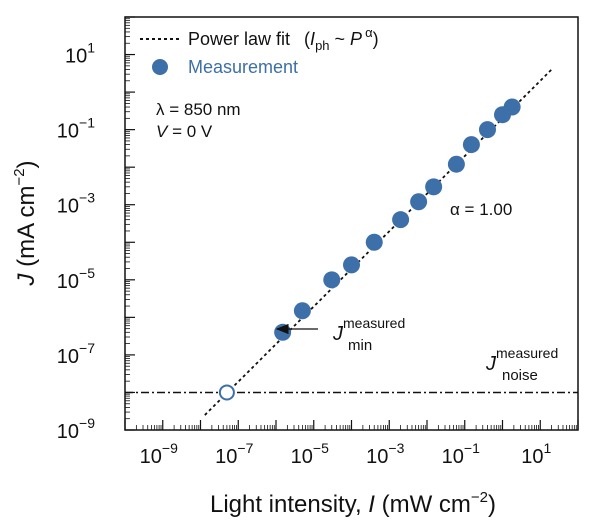 This screenshot has width=600, height=530. Describe the element at coordinates (76, 129) in the screenshot. I see `y-tick-label: 10⁻¹` at that location.